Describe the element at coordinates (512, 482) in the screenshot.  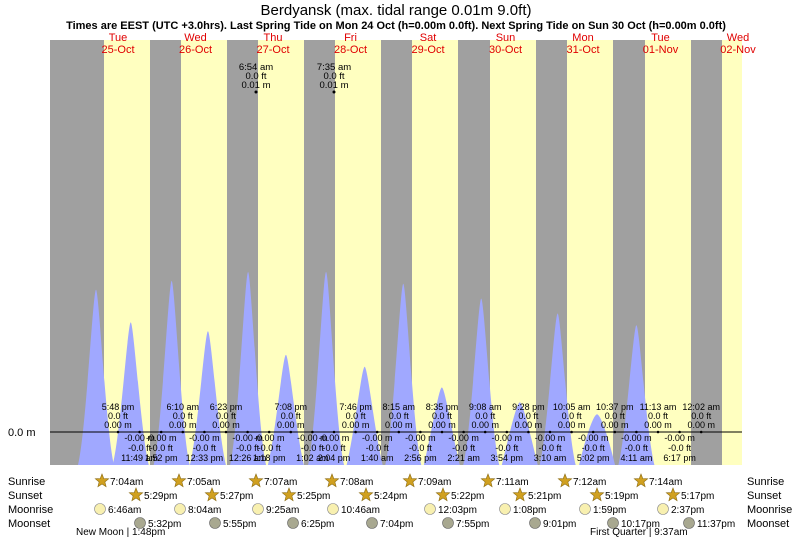
I see `sunrise-time: 7:11am` at that location.